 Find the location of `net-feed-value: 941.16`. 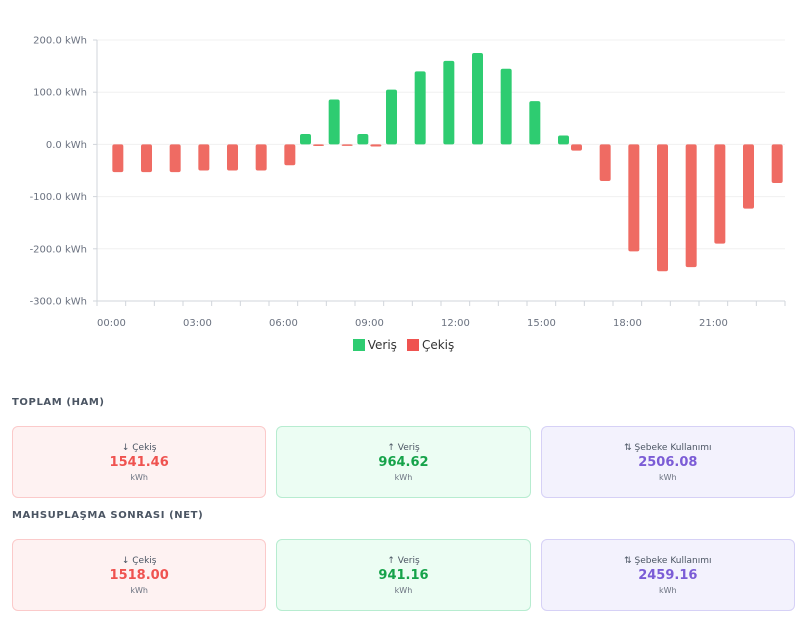

net-feed-value: 941.16 is located at coordinates (403, 575).